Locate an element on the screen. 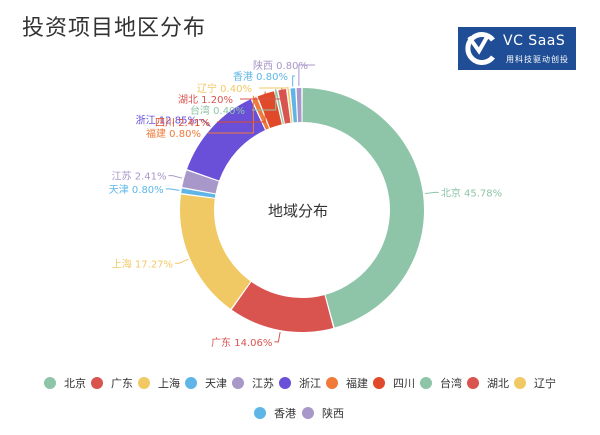 The image size is (600, 435). brand-logo: VC SaaS 用科技驱动创投 is located at coordinates (517, 48).